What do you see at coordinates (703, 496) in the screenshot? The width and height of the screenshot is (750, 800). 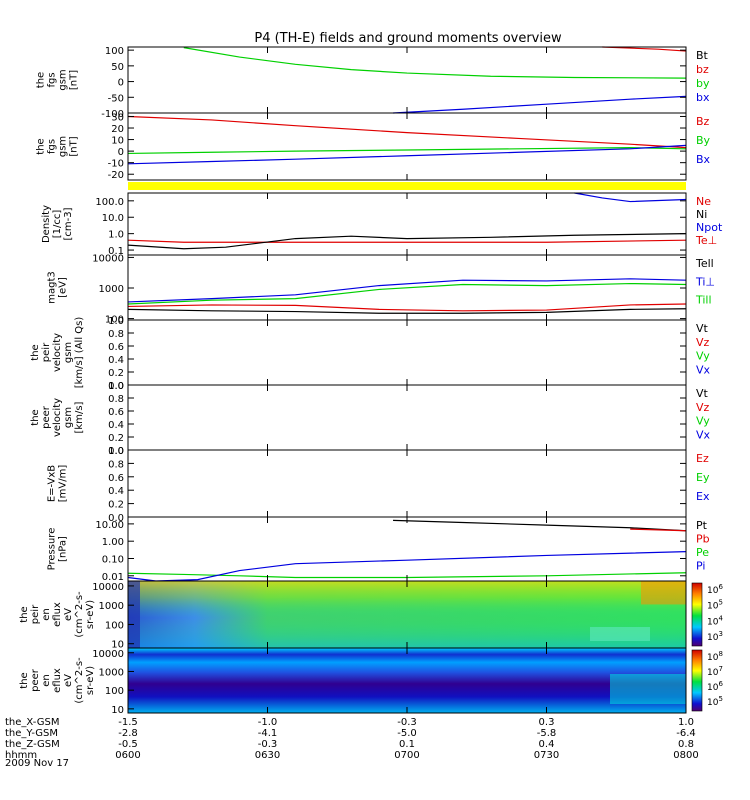 I see `legend-entry: Ex` at bounding box center [703, 496].